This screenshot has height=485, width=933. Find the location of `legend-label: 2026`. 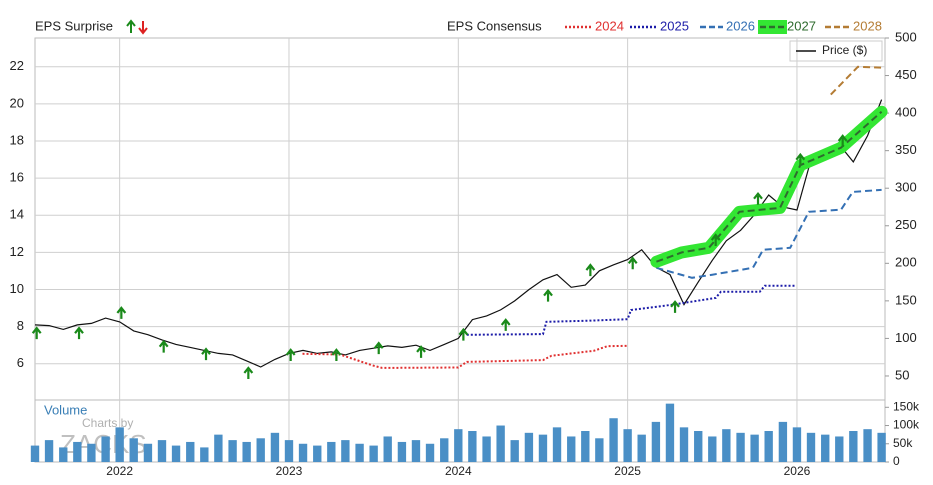

legend-label: 2026 is located at coordinates (740, 25).